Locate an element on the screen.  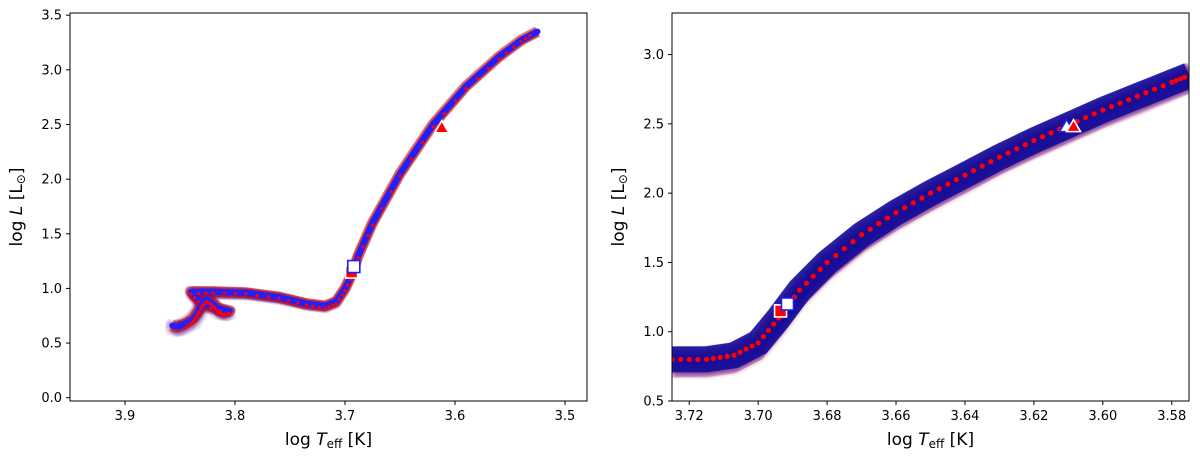
x-tick-label: 3.68 is located at coordinates (827, 416).